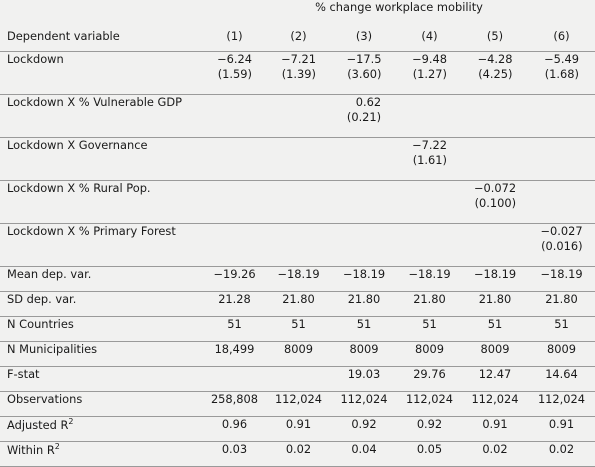  What do you see at coordinates (561, 59) in the screenshot?
I see `coefficient-value: −5.49` at bounding box center [561, 59].